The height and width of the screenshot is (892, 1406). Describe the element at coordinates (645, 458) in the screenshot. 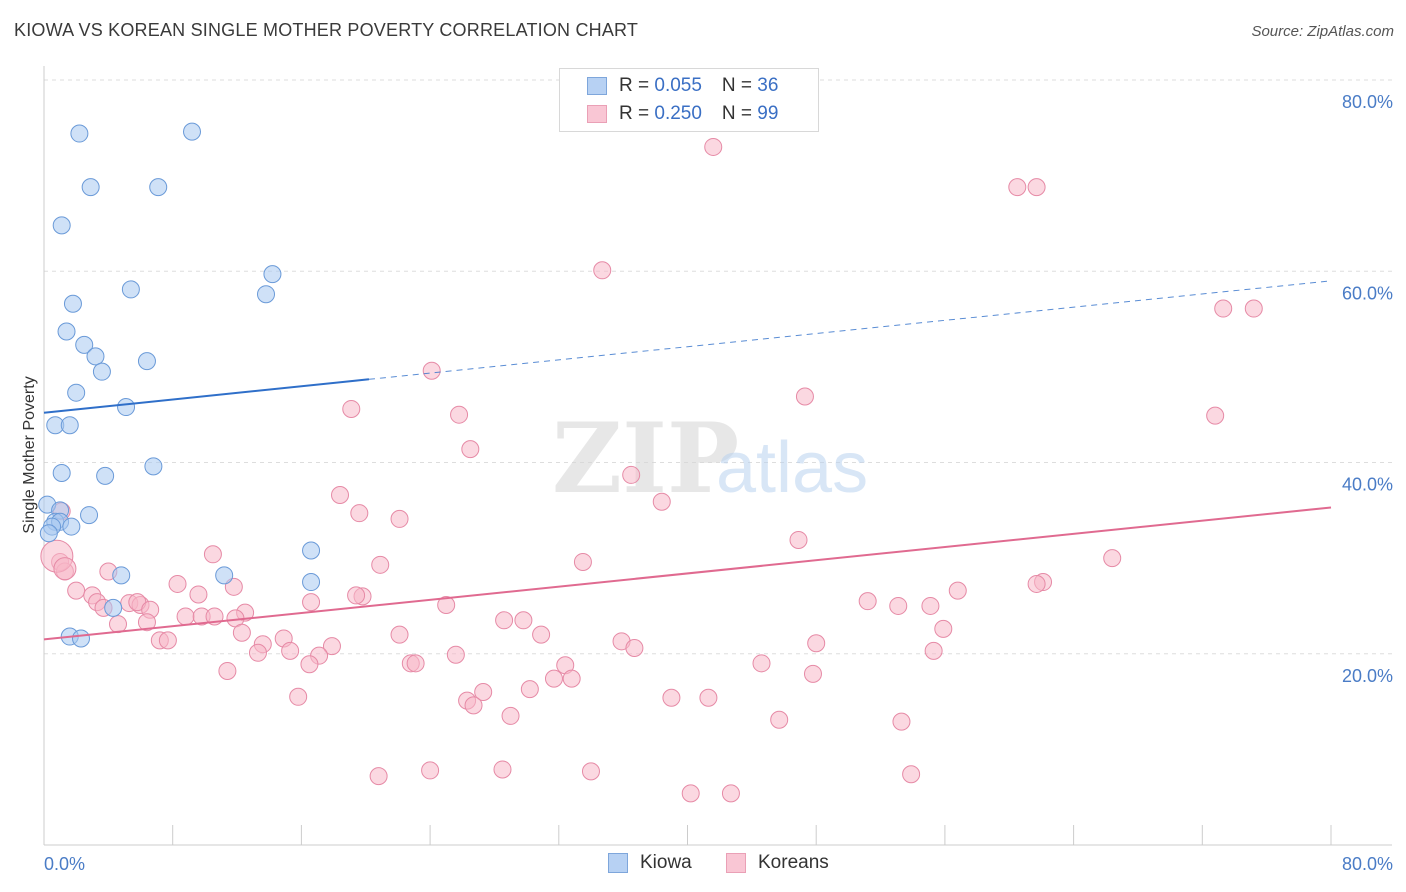

I see `watermark-zip: ZIP` at that location.